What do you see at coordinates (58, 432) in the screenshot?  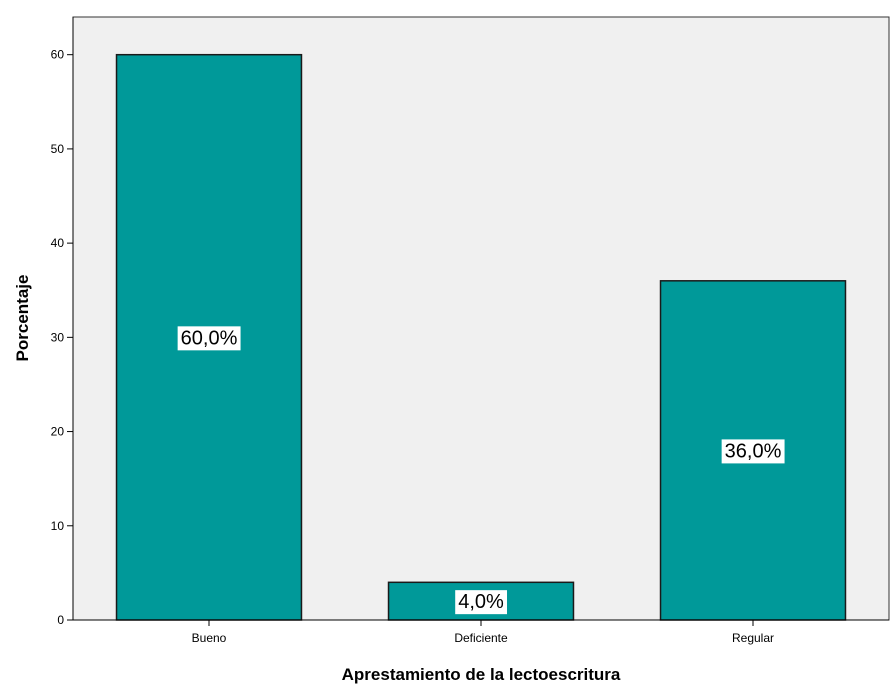 I see `y-tick-label: 20` at bounding box center [58, 432].